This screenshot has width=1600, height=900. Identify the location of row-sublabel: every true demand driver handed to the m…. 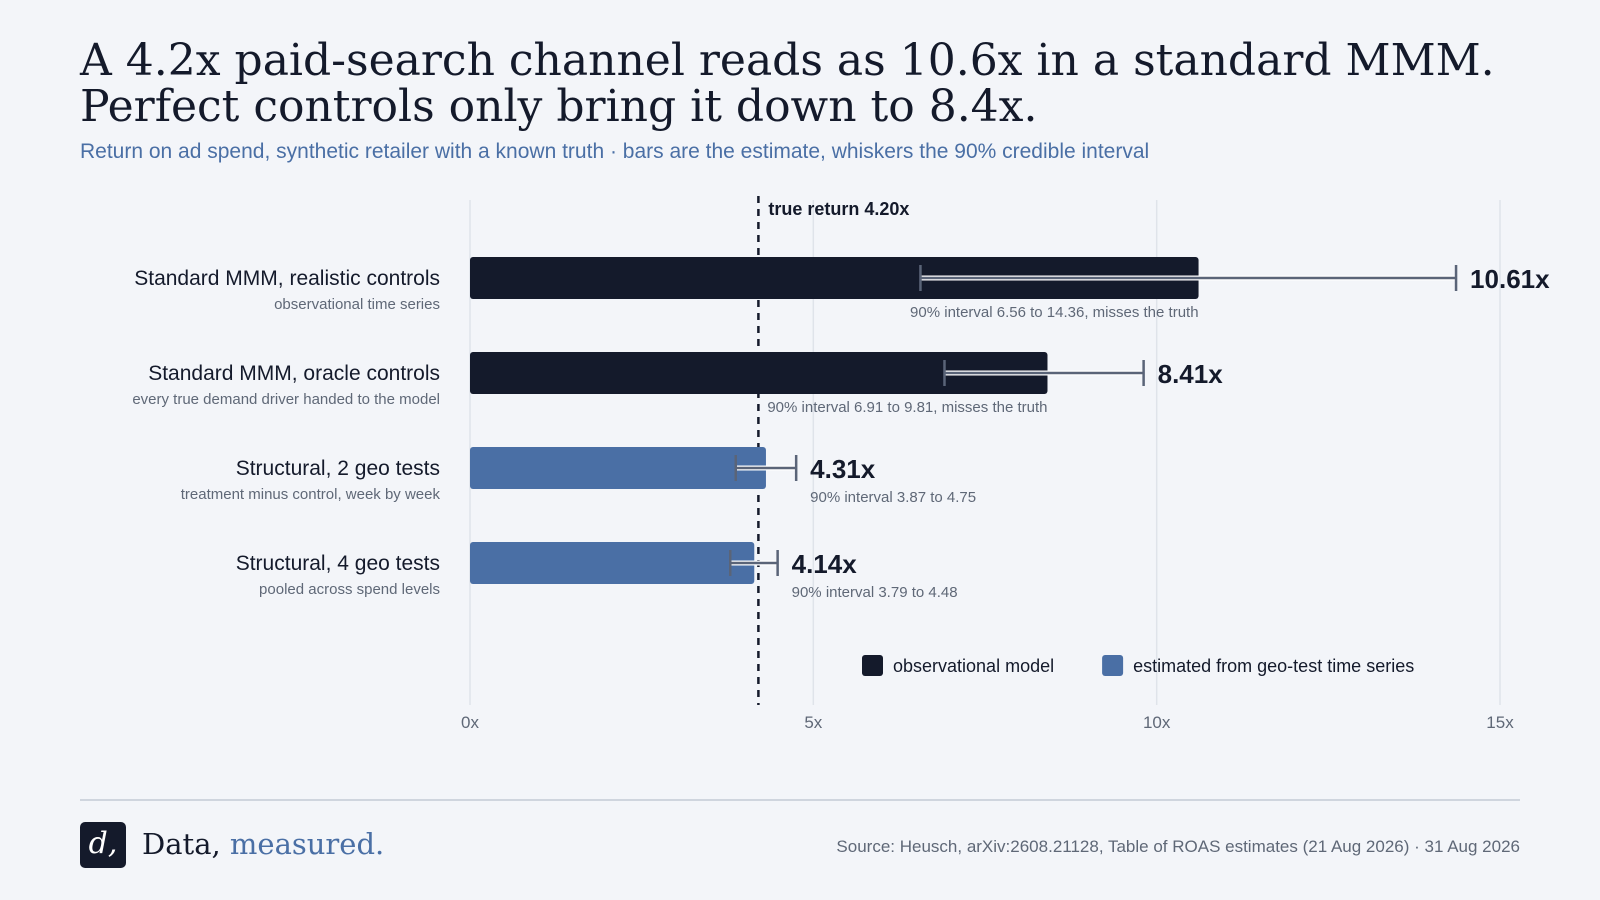
(286, 399).